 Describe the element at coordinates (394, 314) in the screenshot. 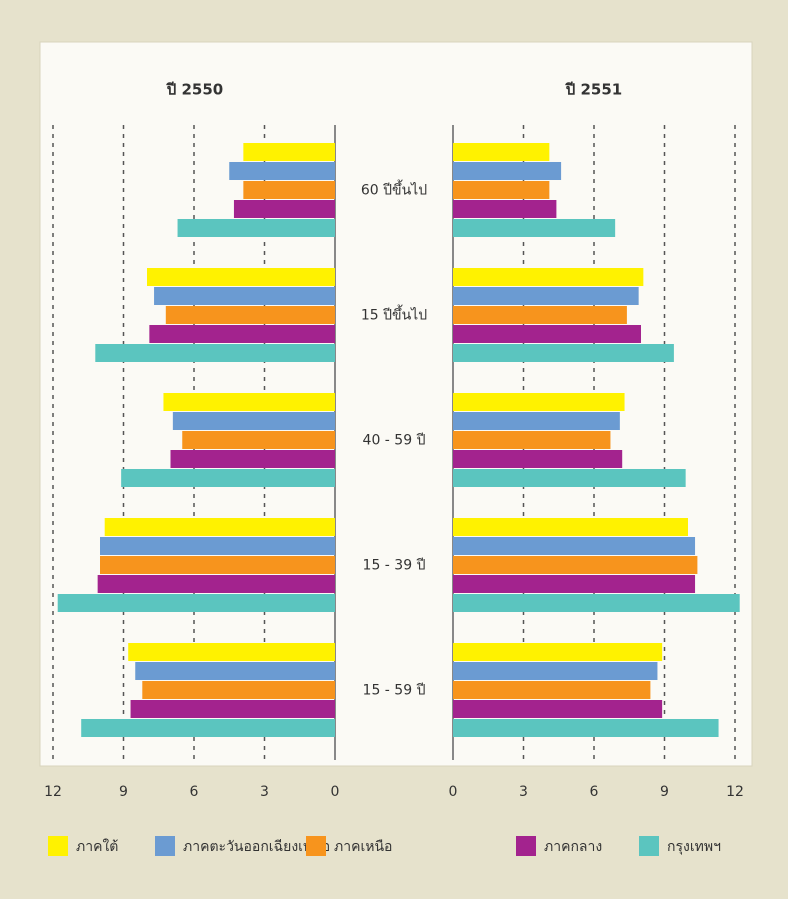

I see `category-label: 15 ปีขึ้นไป` at that location.